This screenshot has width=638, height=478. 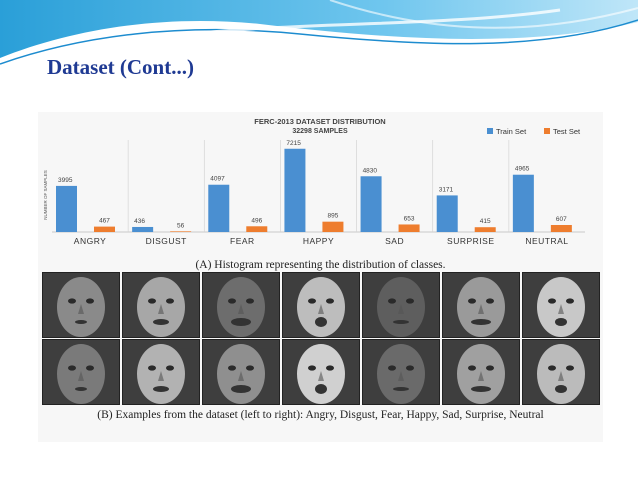 I want to click on data-label-test-sad: 653, so click(x=409, y=218).